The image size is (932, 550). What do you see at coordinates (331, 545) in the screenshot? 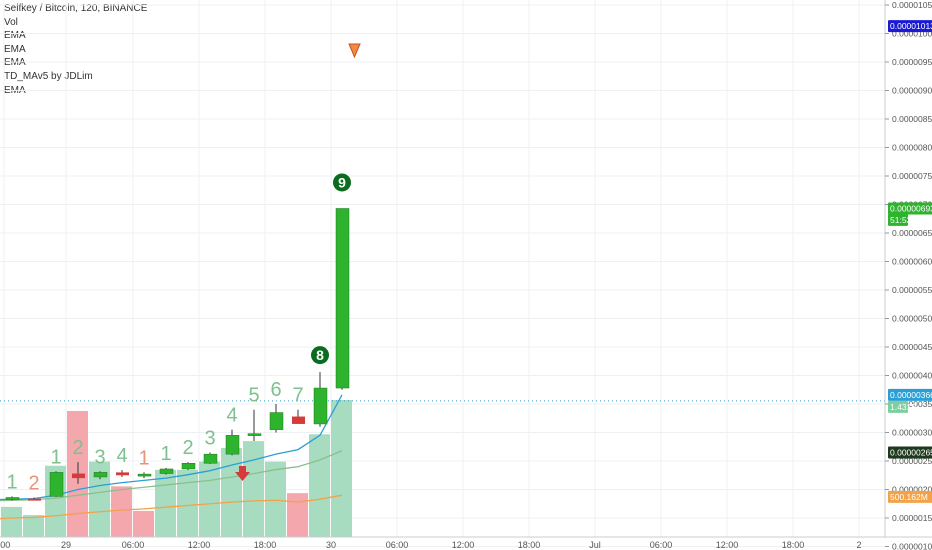
I see `time-tick-label: 30` at bounding box center [331, 545].